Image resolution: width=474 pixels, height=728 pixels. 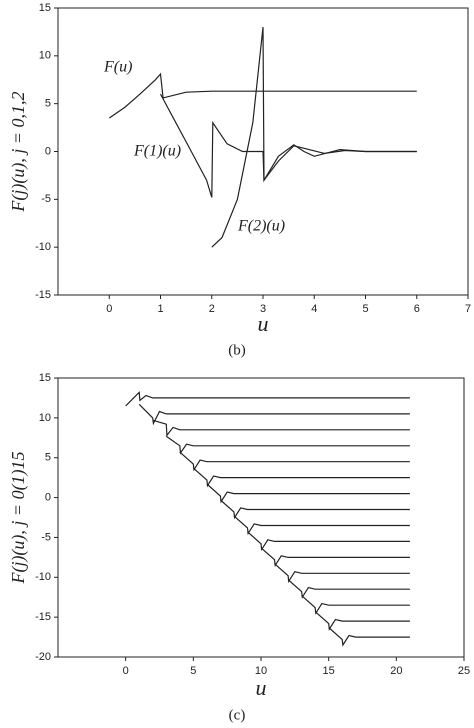 What do you see at coordinates (464, 671) in the screenshot?
I see `x-tick-label: 25` at bounding box center [464, 671].